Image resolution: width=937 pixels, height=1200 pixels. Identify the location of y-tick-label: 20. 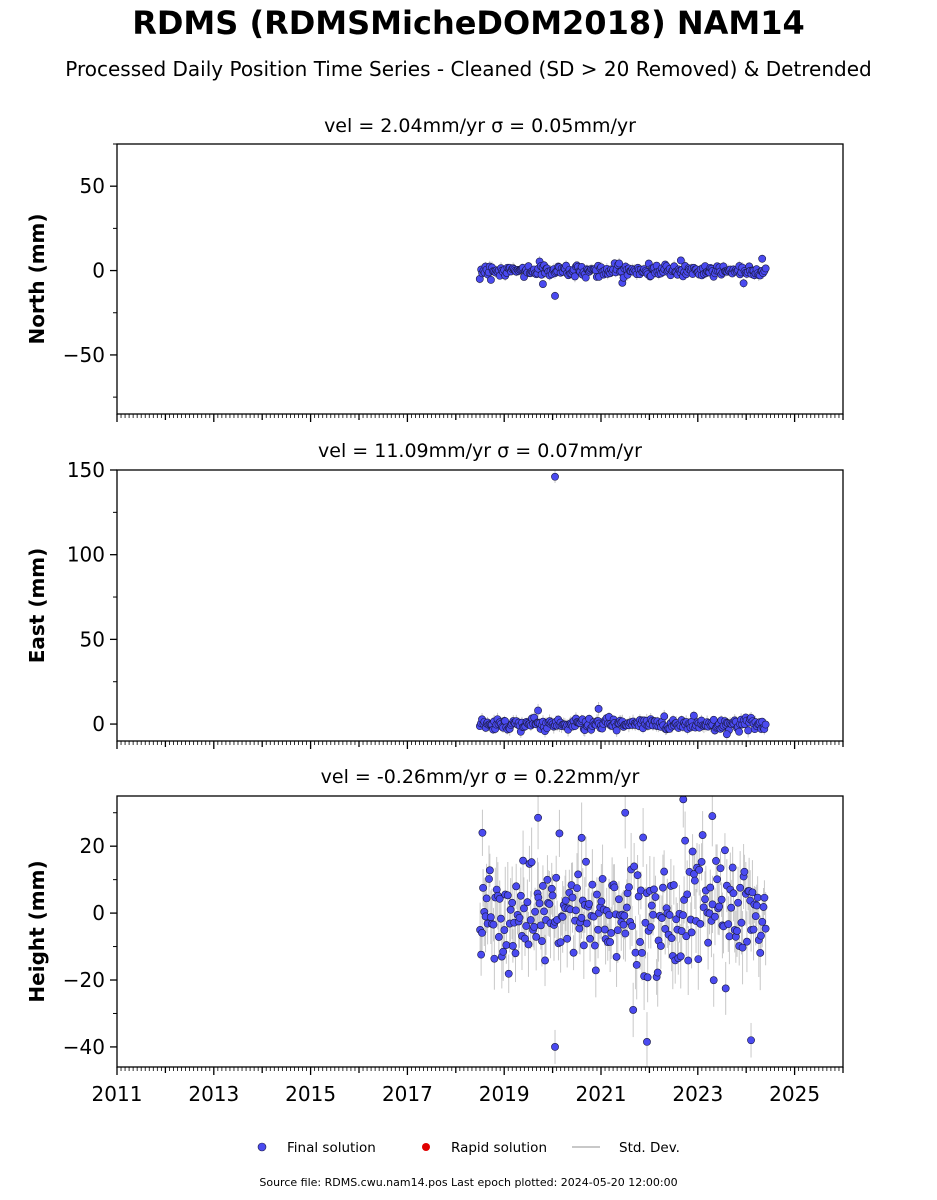
(92, 846).